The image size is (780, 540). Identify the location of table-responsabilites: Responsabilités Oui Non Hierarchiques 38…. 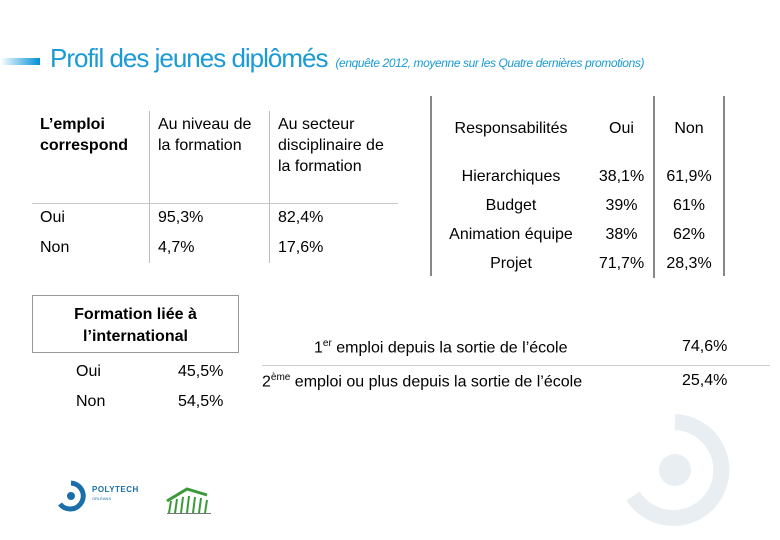
(577, 187).